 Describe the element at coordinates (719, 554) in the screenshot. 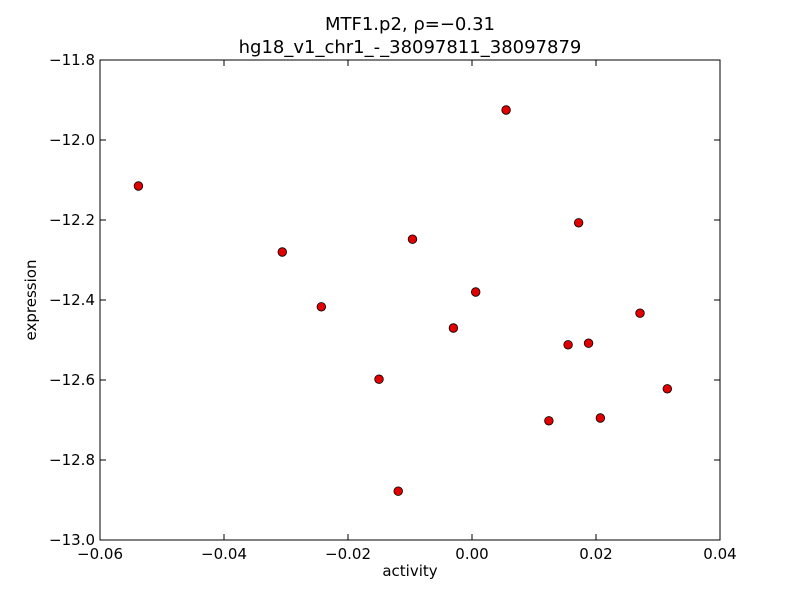

I see `x-tick-label: 0.04` at that location.